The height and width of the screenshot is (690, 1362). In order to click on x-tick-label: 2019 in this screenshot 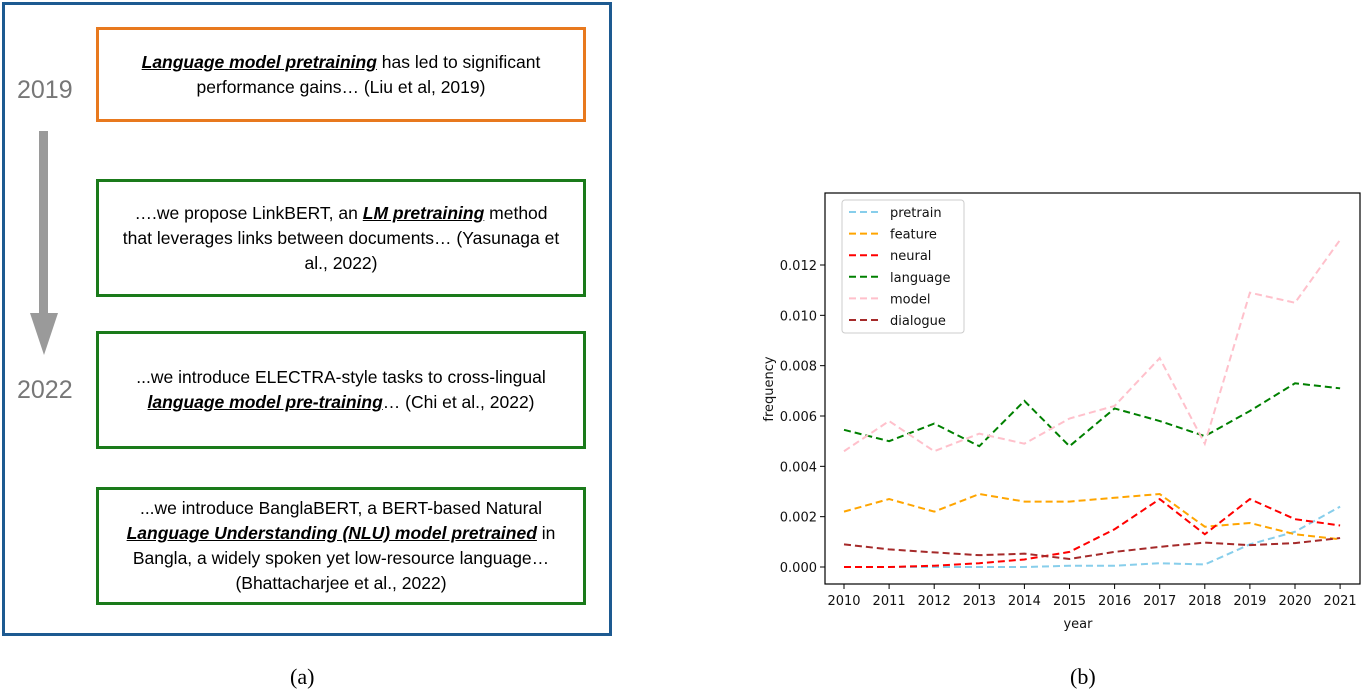, I will do `click(1249, 601)`.